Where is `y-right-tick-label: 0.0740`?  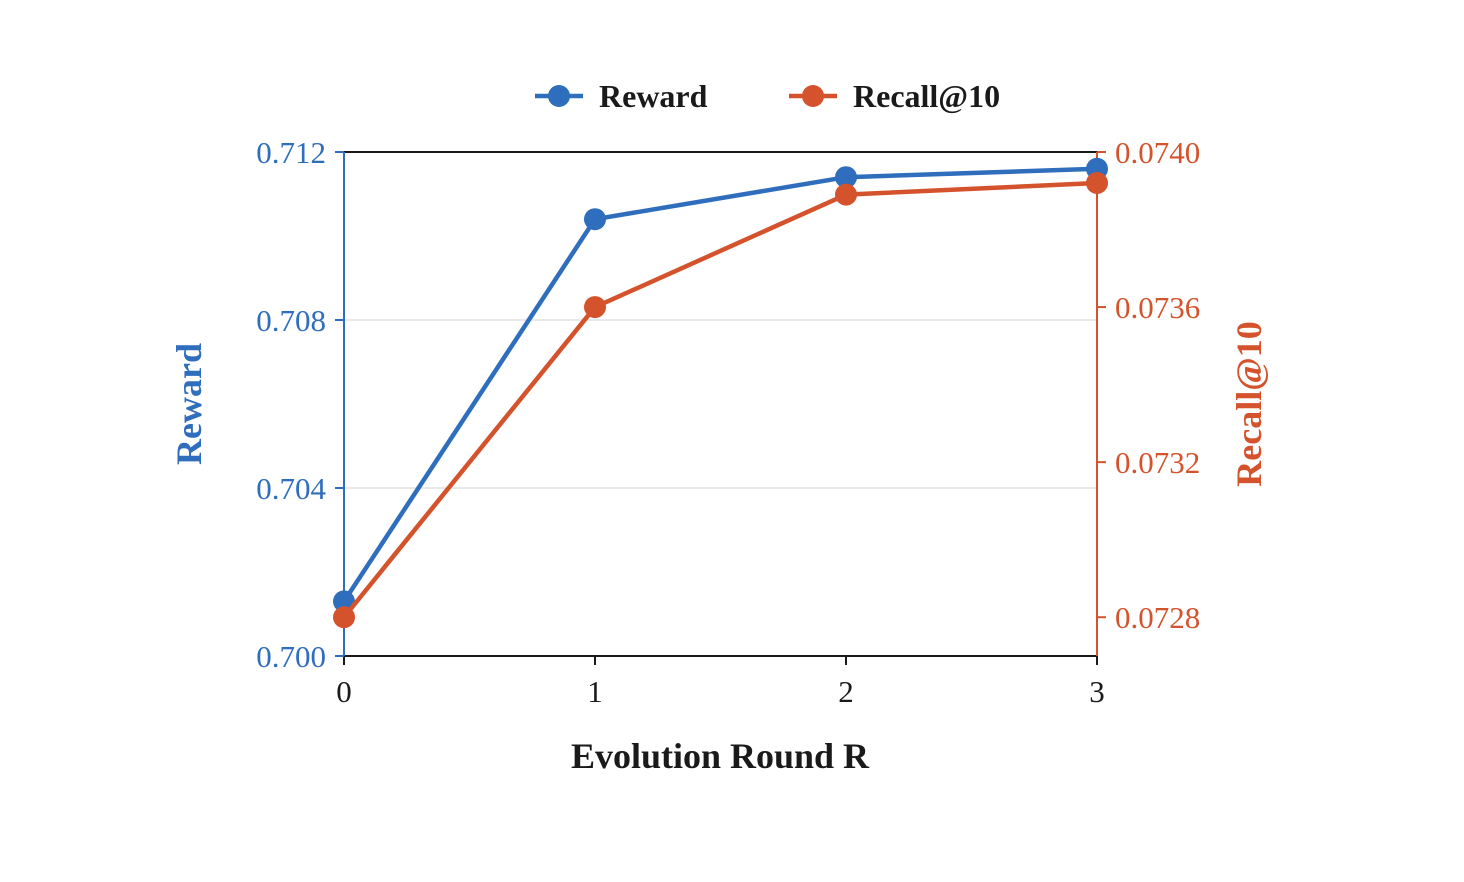 y-right-tick-label: 0.0740 is located at coordinates (1157, 152).